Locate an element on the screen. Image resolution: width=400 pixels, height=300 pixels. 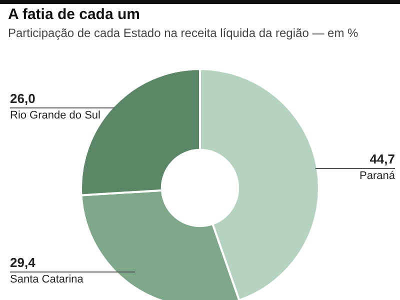
slice-label: Santa Catarina is located at coordinates (47, 280).